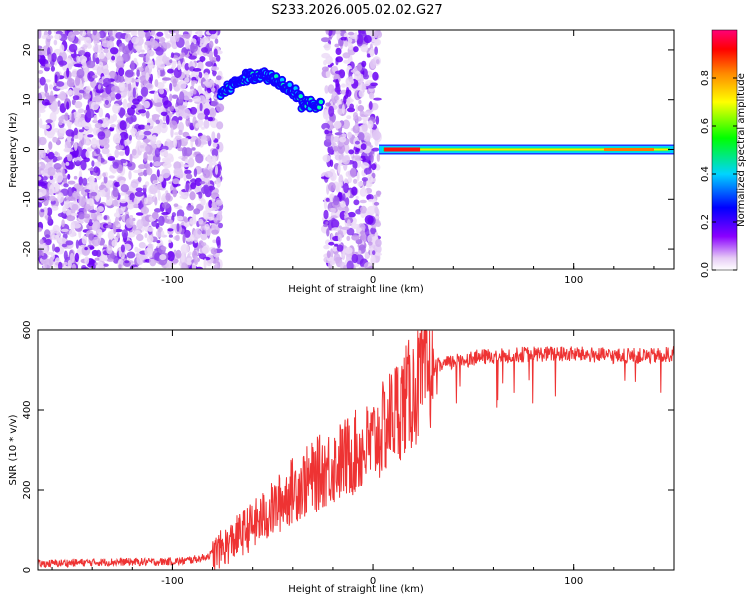  Describe the element at coordinates (13, 449) in the screenshot. I see `snr-ylabel: SNR (10 * v/v)` at that location.